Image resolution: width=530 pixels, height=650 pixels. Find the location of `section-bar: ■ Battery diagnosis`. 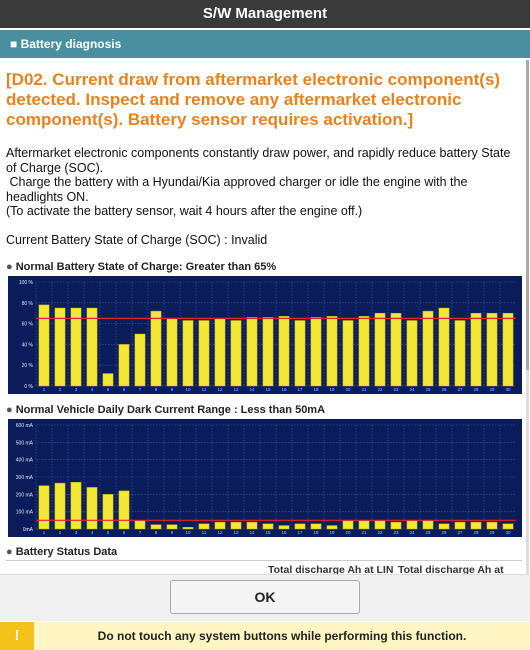

section-bar: ■ Battery diagnosis is located at coordinates (265, 44).